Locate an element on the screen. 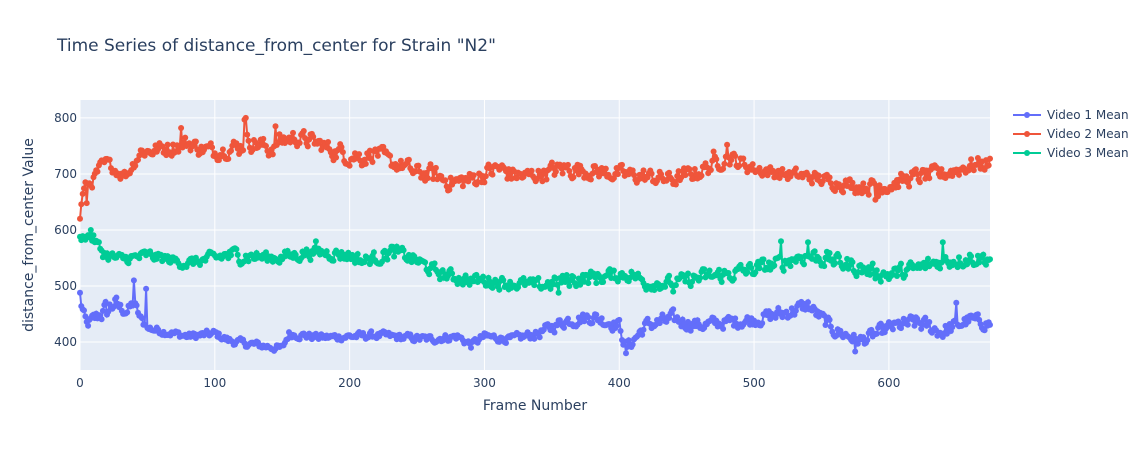 This screenshot has height=450, width=1146. x-tick-label: 200 is located at coordinates (349, 383).